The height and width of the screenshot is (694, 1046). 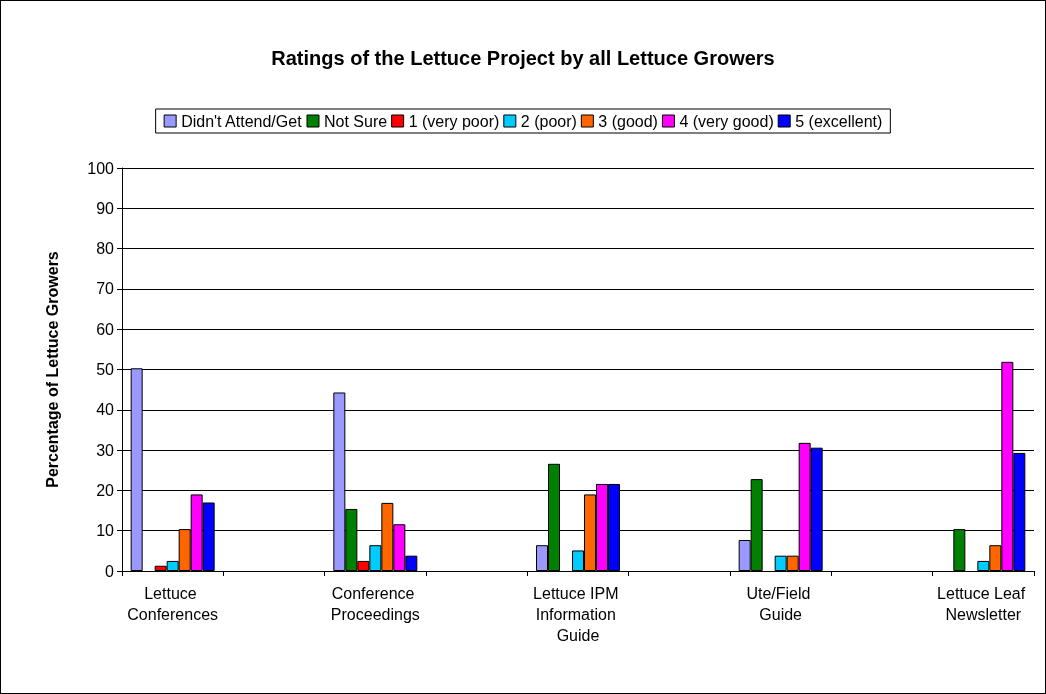 I want to click on y-tick-label: 90, so click(x=105, y=208).